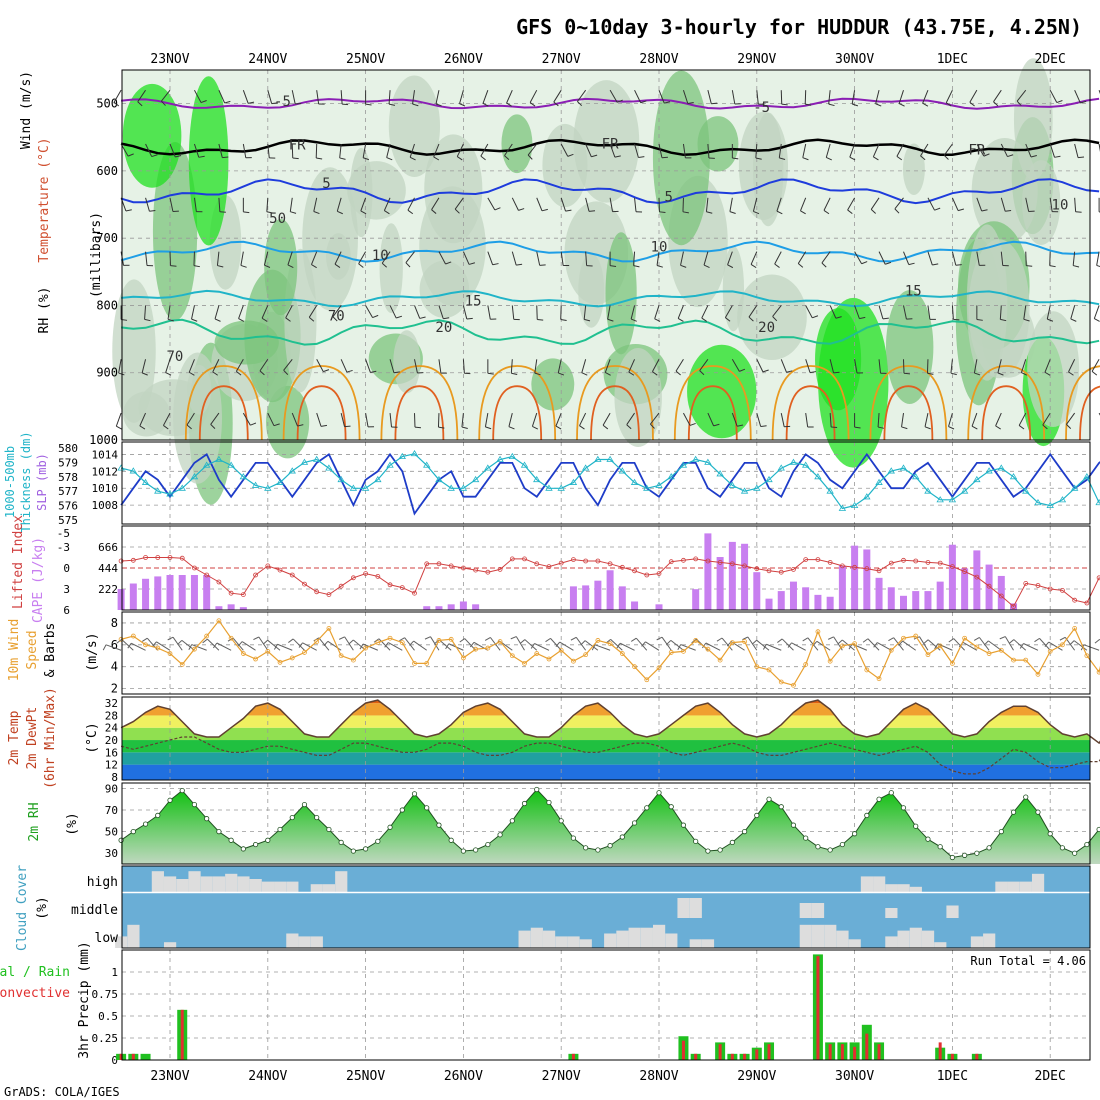 Image resolution: width=1100 pixels, height=1100 pixels. What do you see at coordinates (1028, 961) in the screenshot?
I see `precip-run-total: Run Total = 4.06` at bounding box center [1028, 961].